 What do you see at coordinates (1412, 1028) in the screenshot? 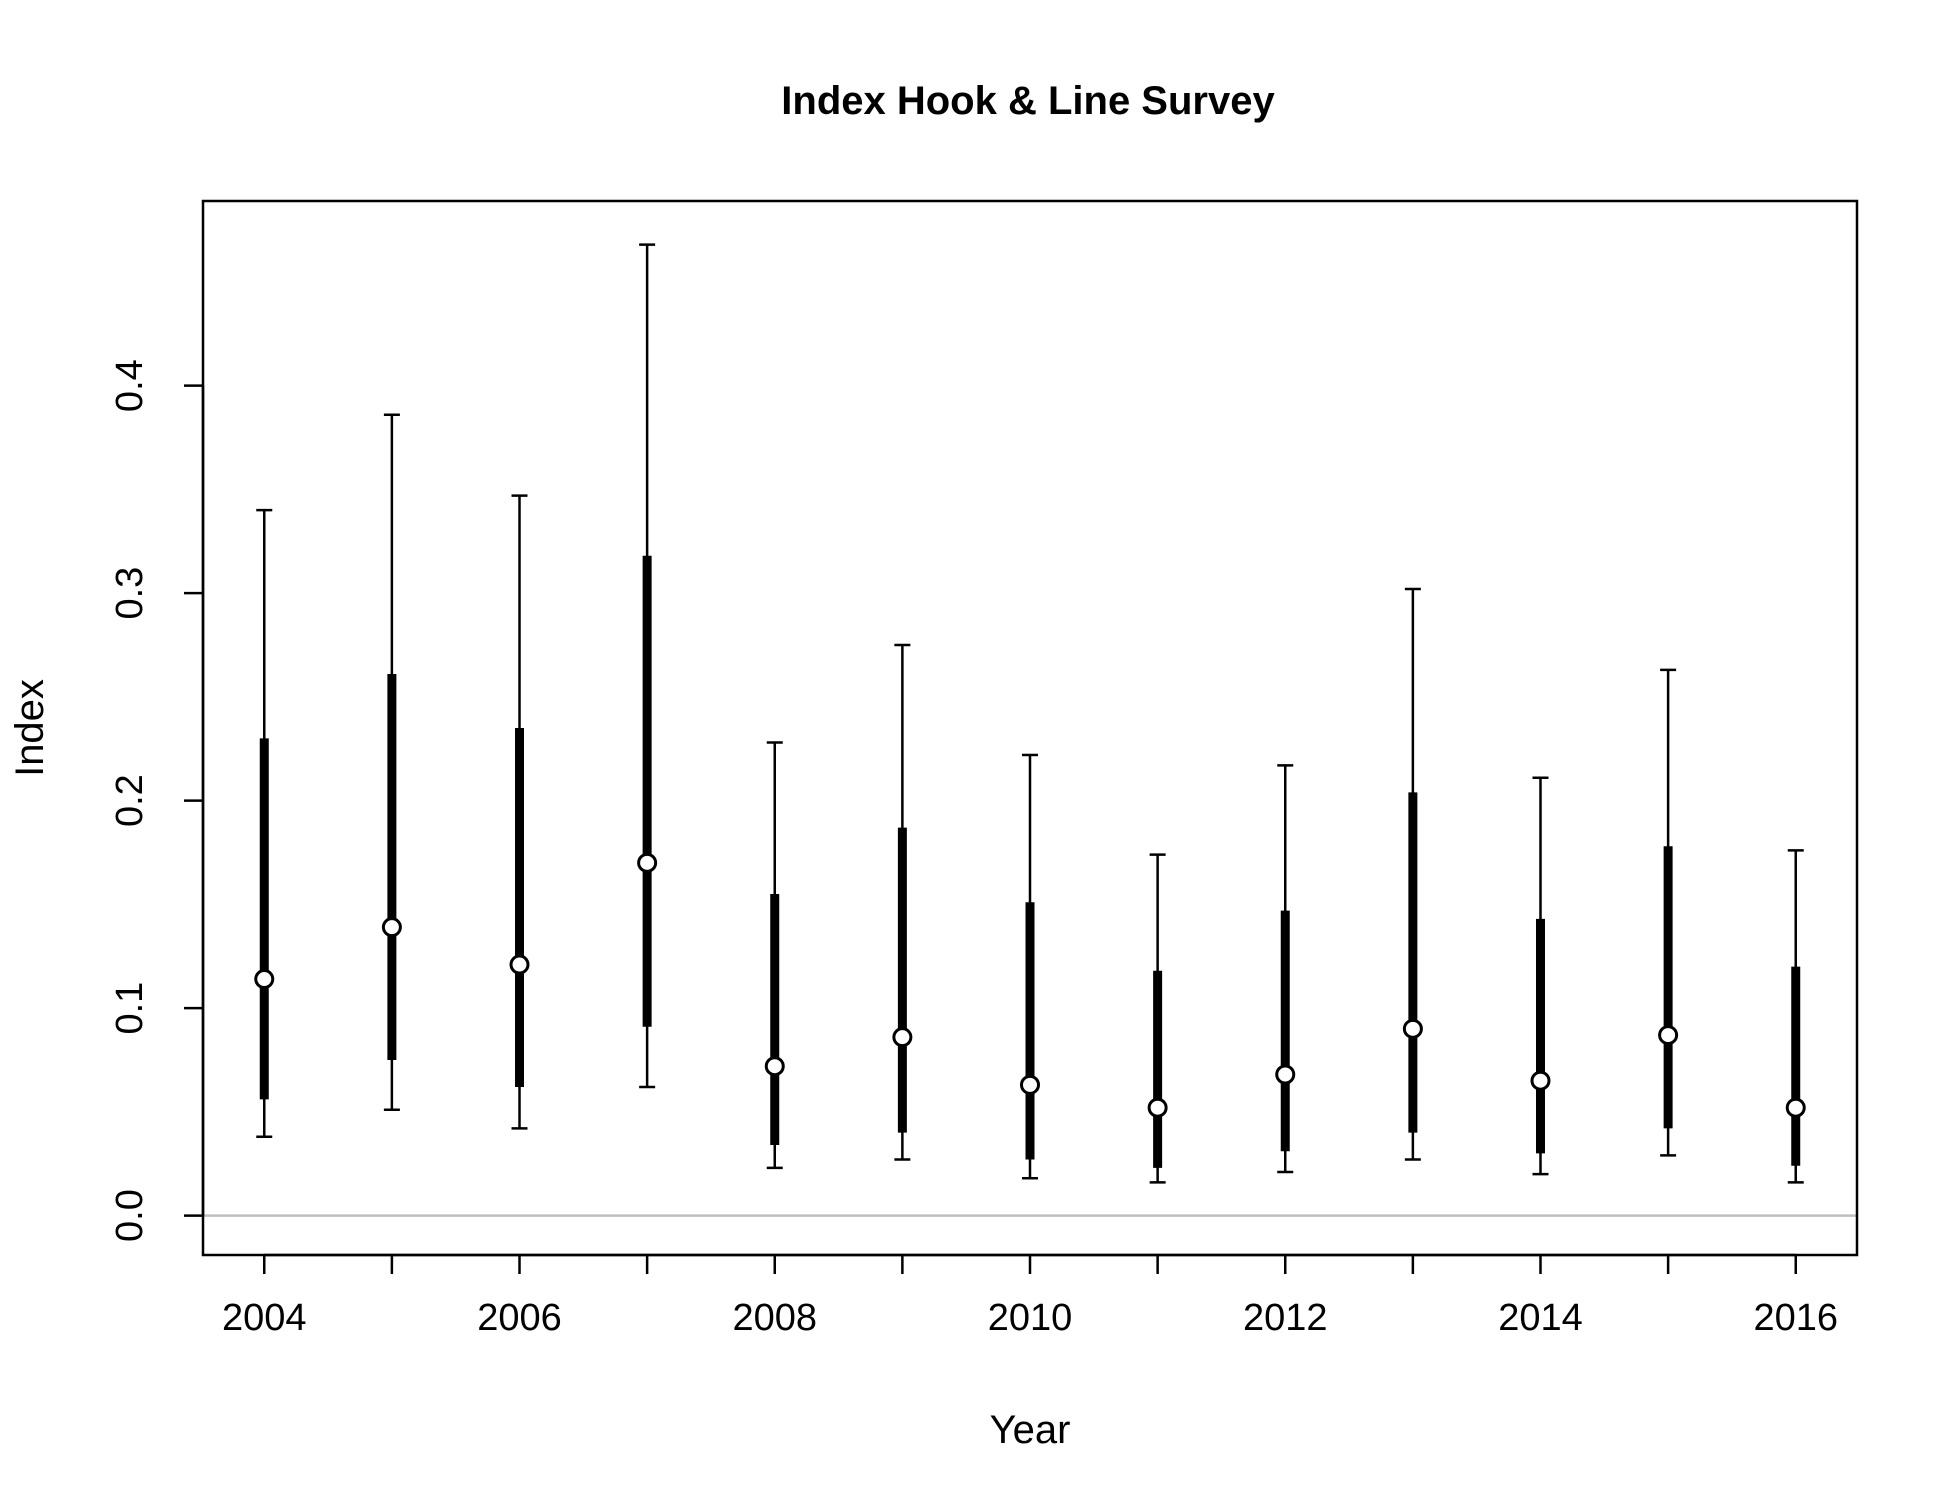
I see `point-marker-2013` at bounding box center [1412, 1028].